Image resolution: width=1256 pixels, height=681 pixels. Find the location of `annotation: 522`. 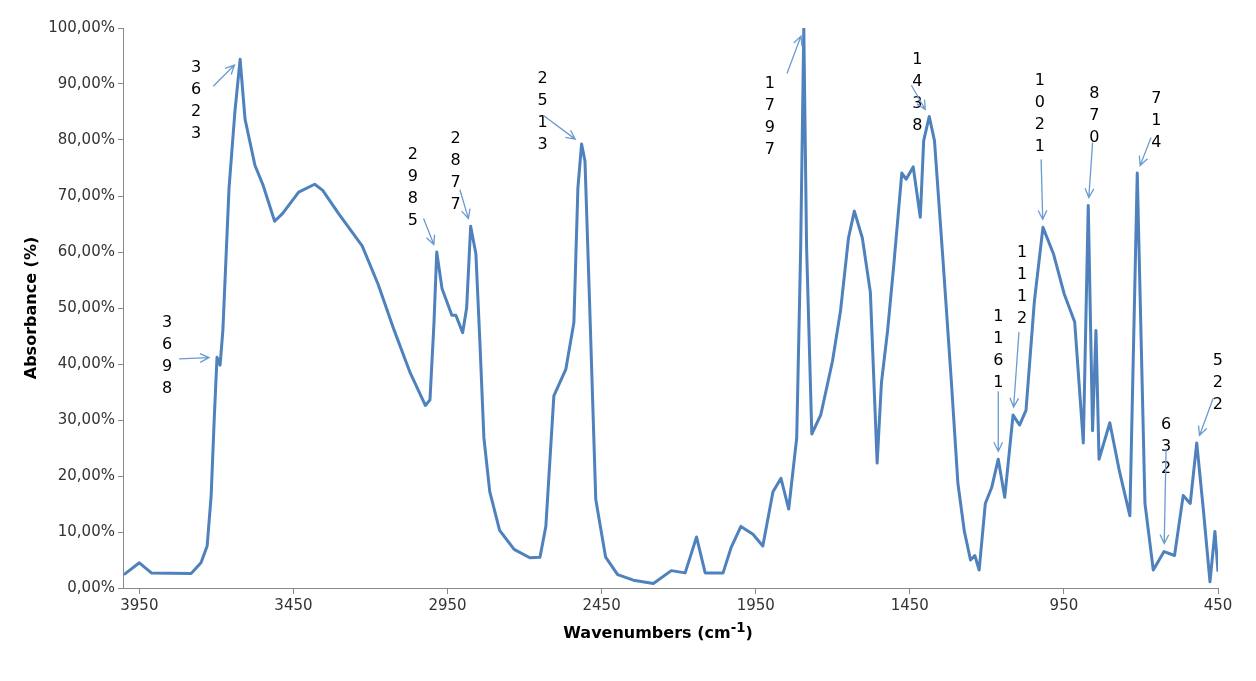

annotation: 522 is located at coordinates (1217, 382).